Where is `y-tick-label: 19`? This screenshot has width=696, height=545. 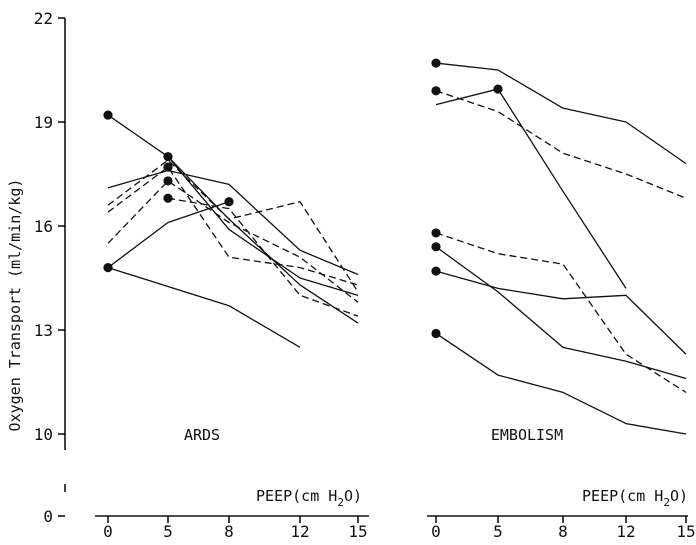
y-tick-label: 19 is located at coordinates (43, 122).